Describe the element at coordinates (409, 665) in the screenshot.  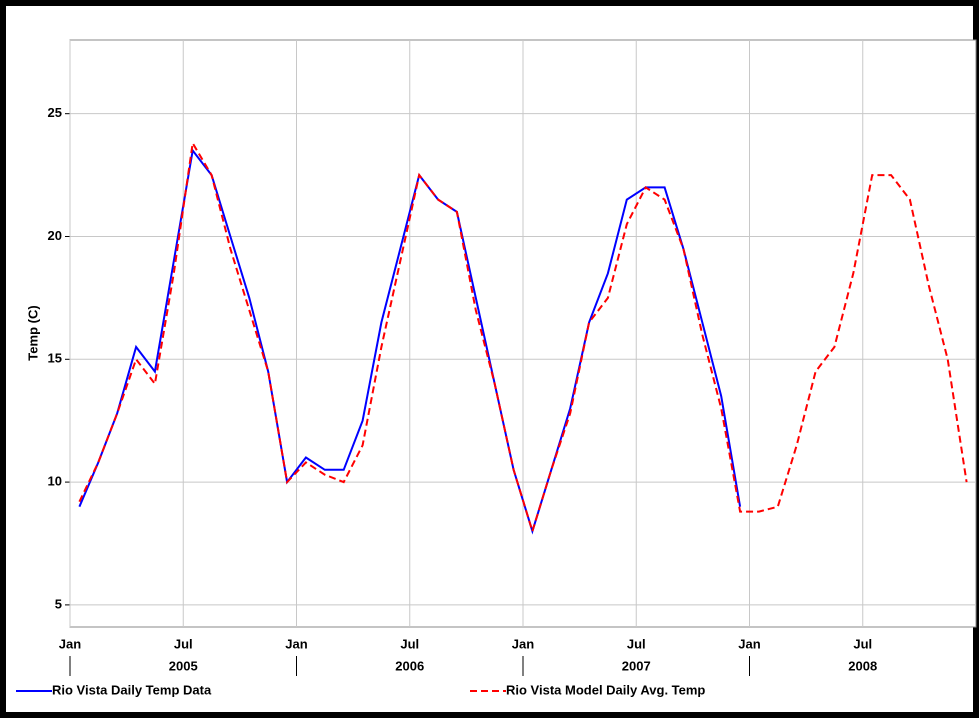
I see `year-label: 2006` at that location.